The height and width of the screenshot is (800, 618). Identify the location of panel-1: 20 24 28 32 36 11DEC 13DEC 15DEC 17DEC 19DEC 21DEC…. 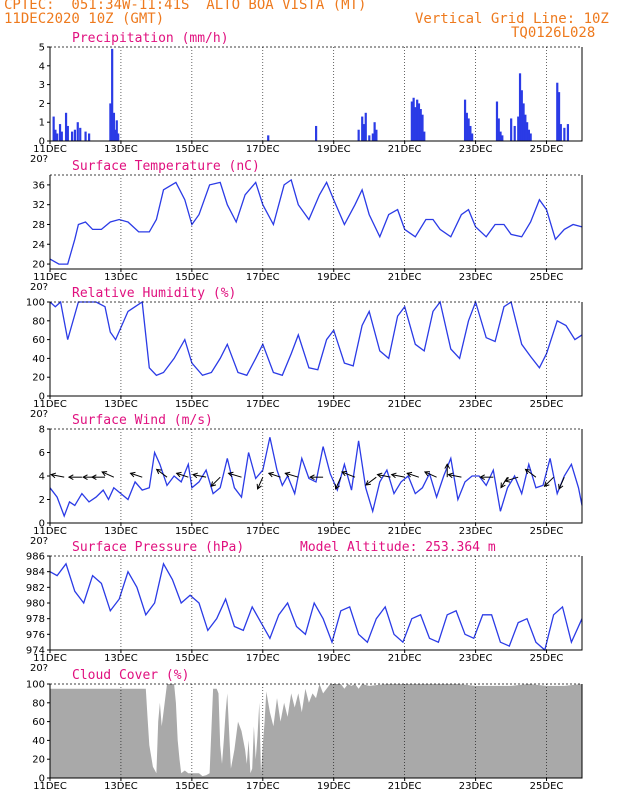
(306, 226).